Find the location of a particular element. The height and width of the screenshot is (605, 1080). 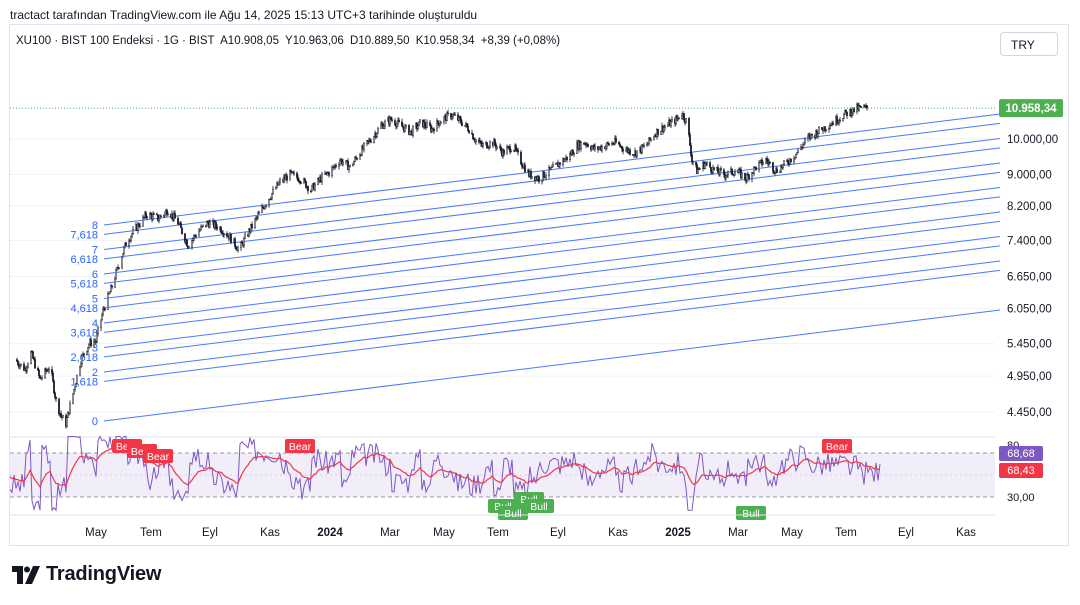

fib-level-label: 5,618 is located at coordinates (84, 284).